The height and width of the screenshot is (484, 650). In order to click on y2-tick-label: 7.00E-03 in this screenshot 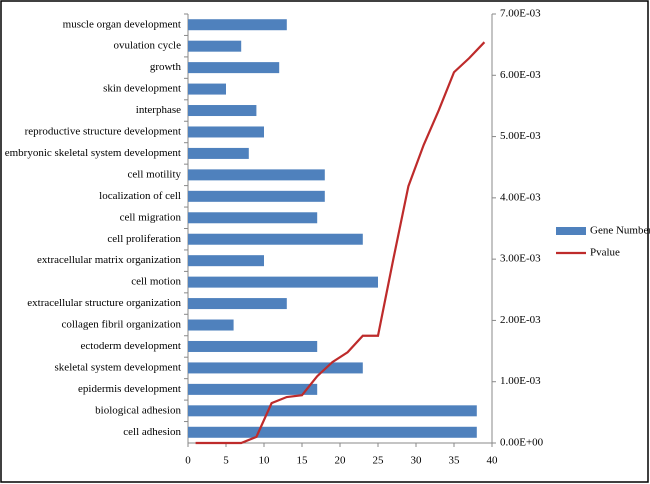, I will do `click(520, 14)`.